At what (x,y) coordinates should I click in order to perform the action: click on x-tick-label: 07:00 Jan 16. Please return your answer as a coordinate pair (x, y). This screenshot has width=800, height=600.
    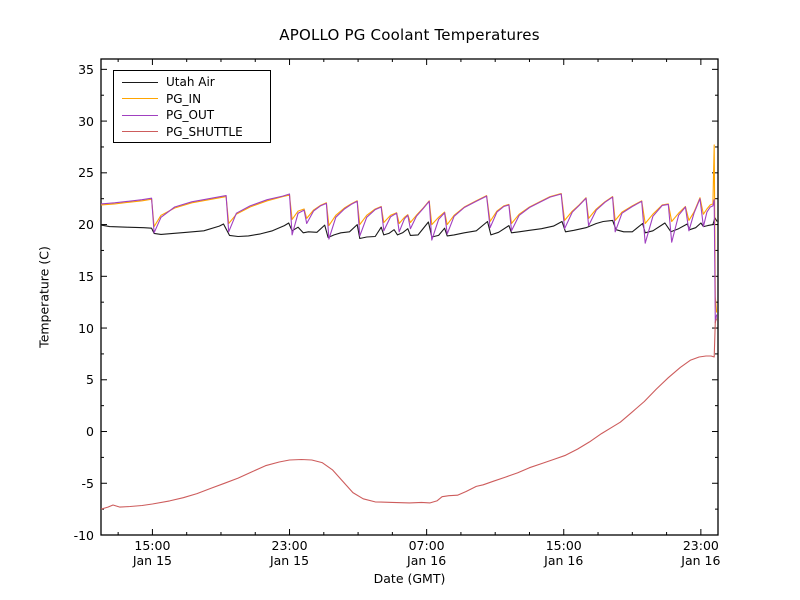
    Looking at the image, I should click on (427, 553).